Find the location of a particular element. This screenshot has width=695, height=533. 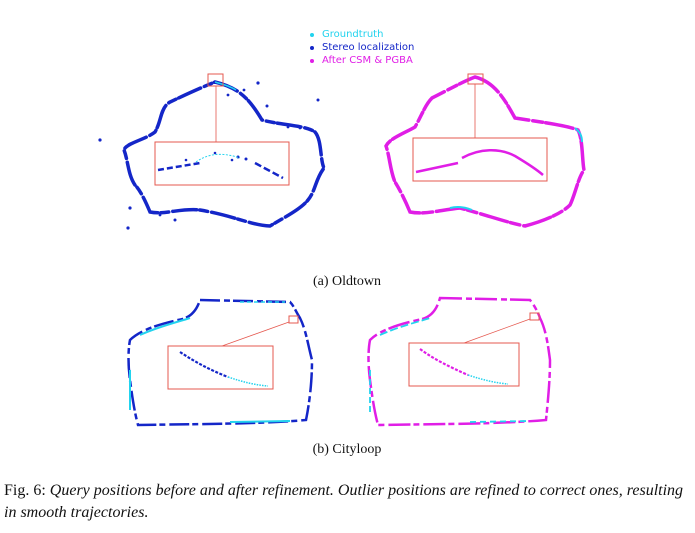

legend-label: Stereo localization is located at coordinates (368, 47).